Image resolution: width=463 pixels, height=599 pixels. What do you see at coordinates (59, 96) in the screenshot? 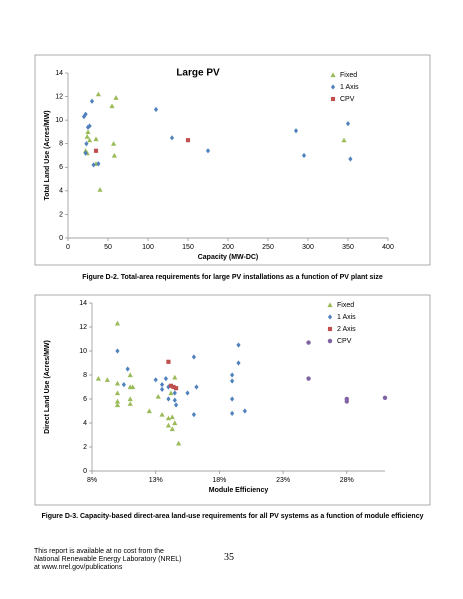
I see `y-tick-label: 12` at bounding box center [59, 96].